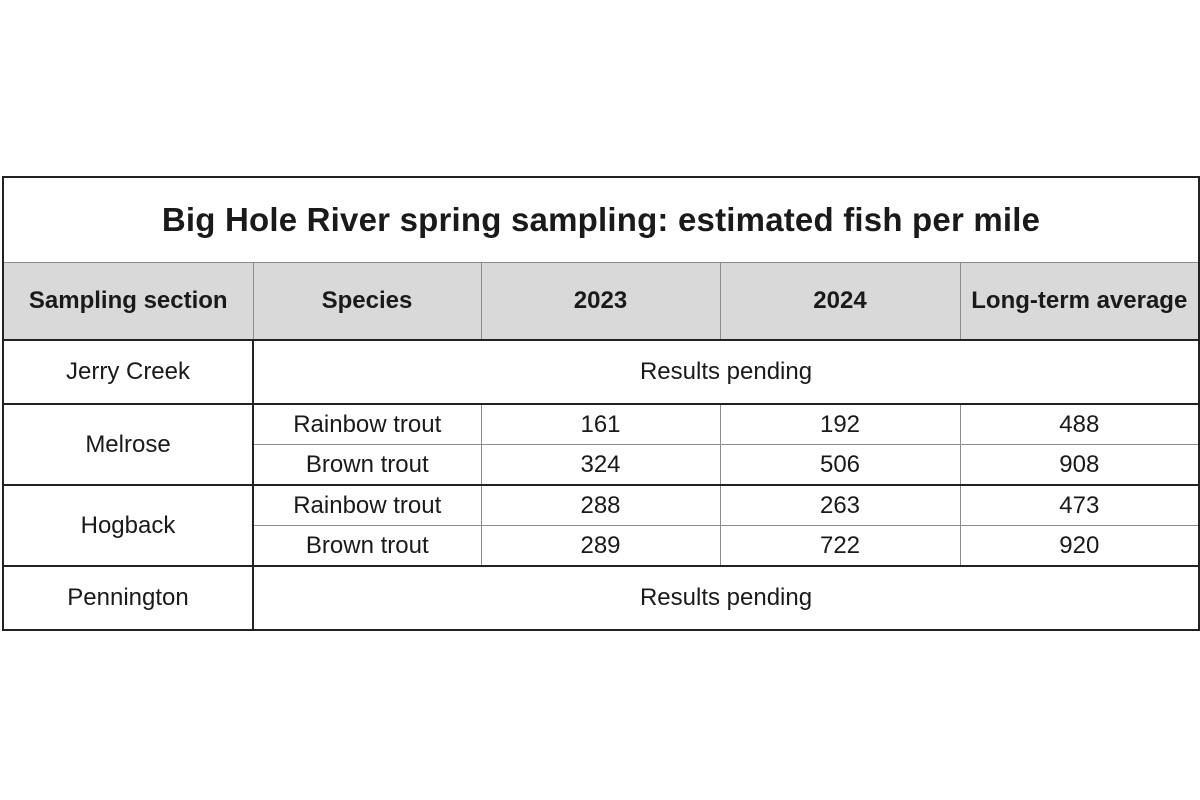 The height and width of the screenshot is (800, 1200). I want to click on table-row: Pennington Results pending, so click(601, 598).